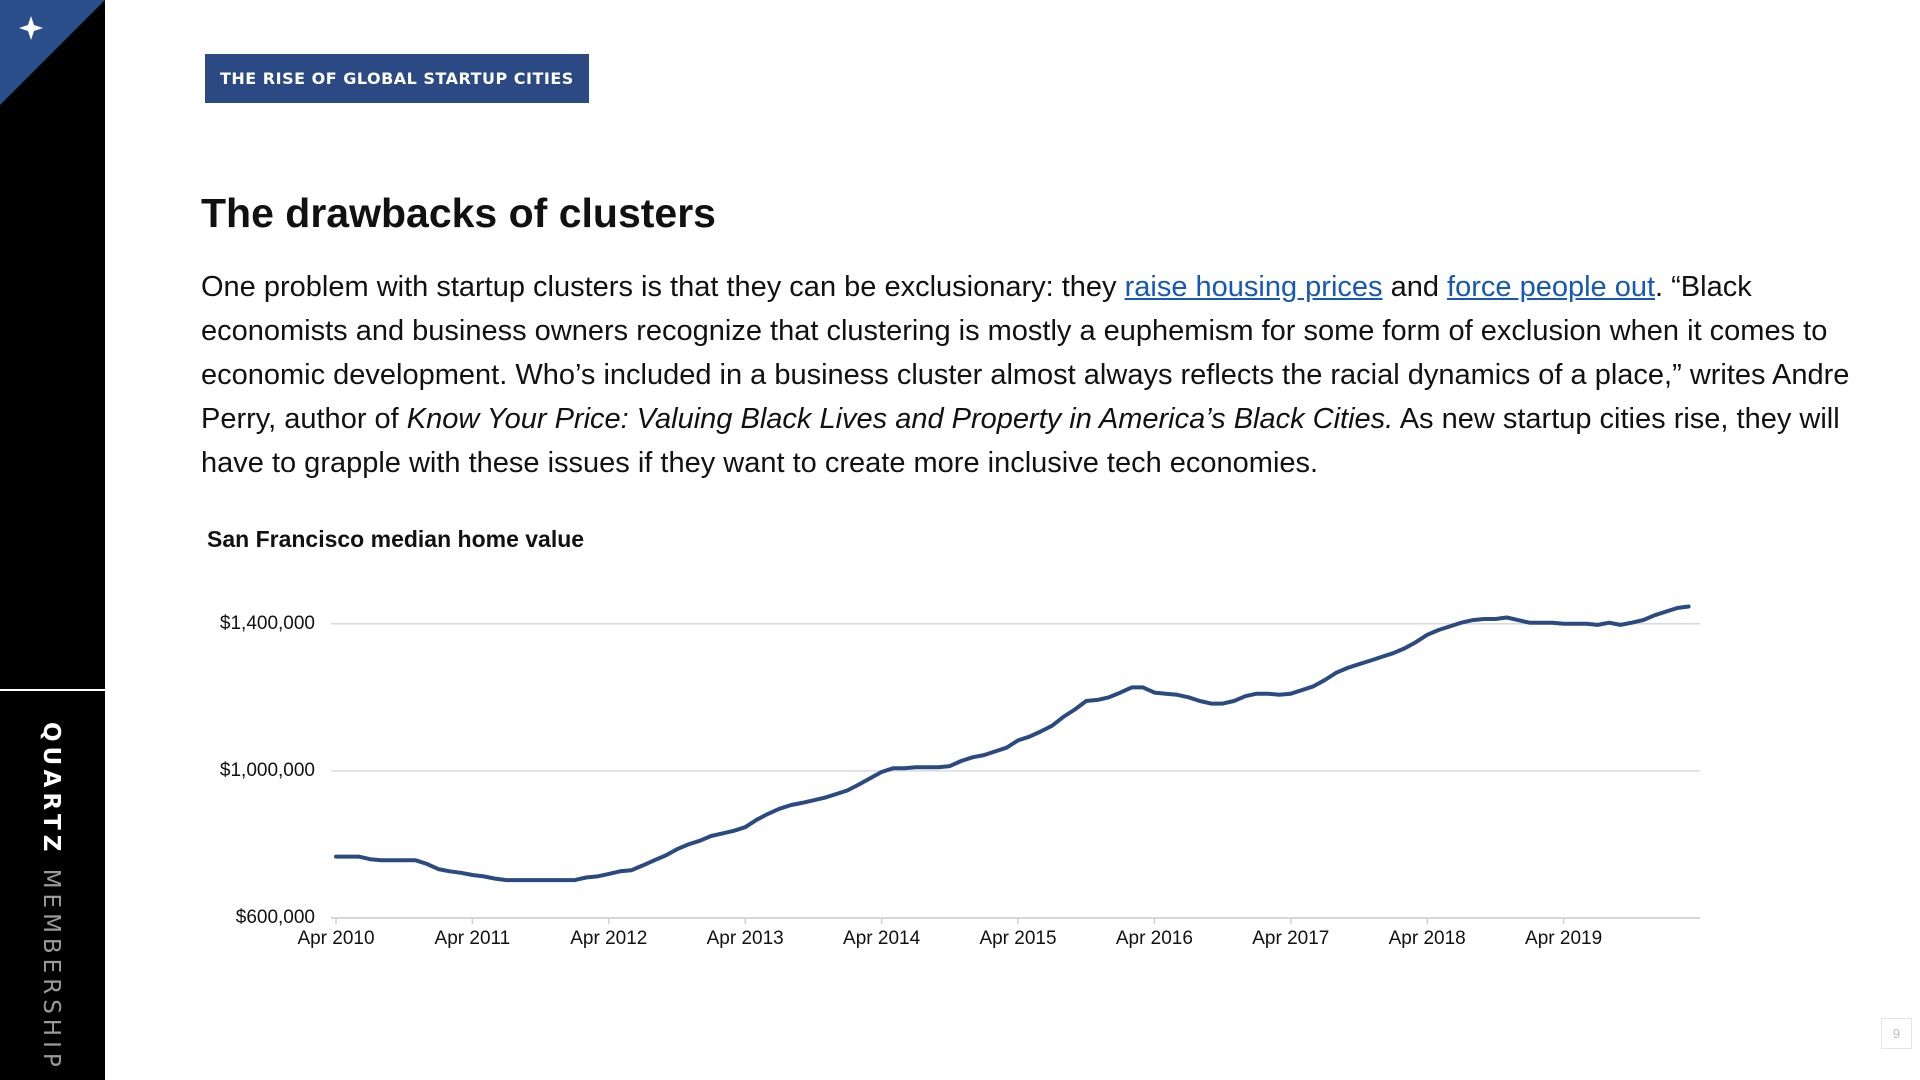 This screenshot has height=1080, width=1920. I want to click on text-run: and, so click(1415, 287).